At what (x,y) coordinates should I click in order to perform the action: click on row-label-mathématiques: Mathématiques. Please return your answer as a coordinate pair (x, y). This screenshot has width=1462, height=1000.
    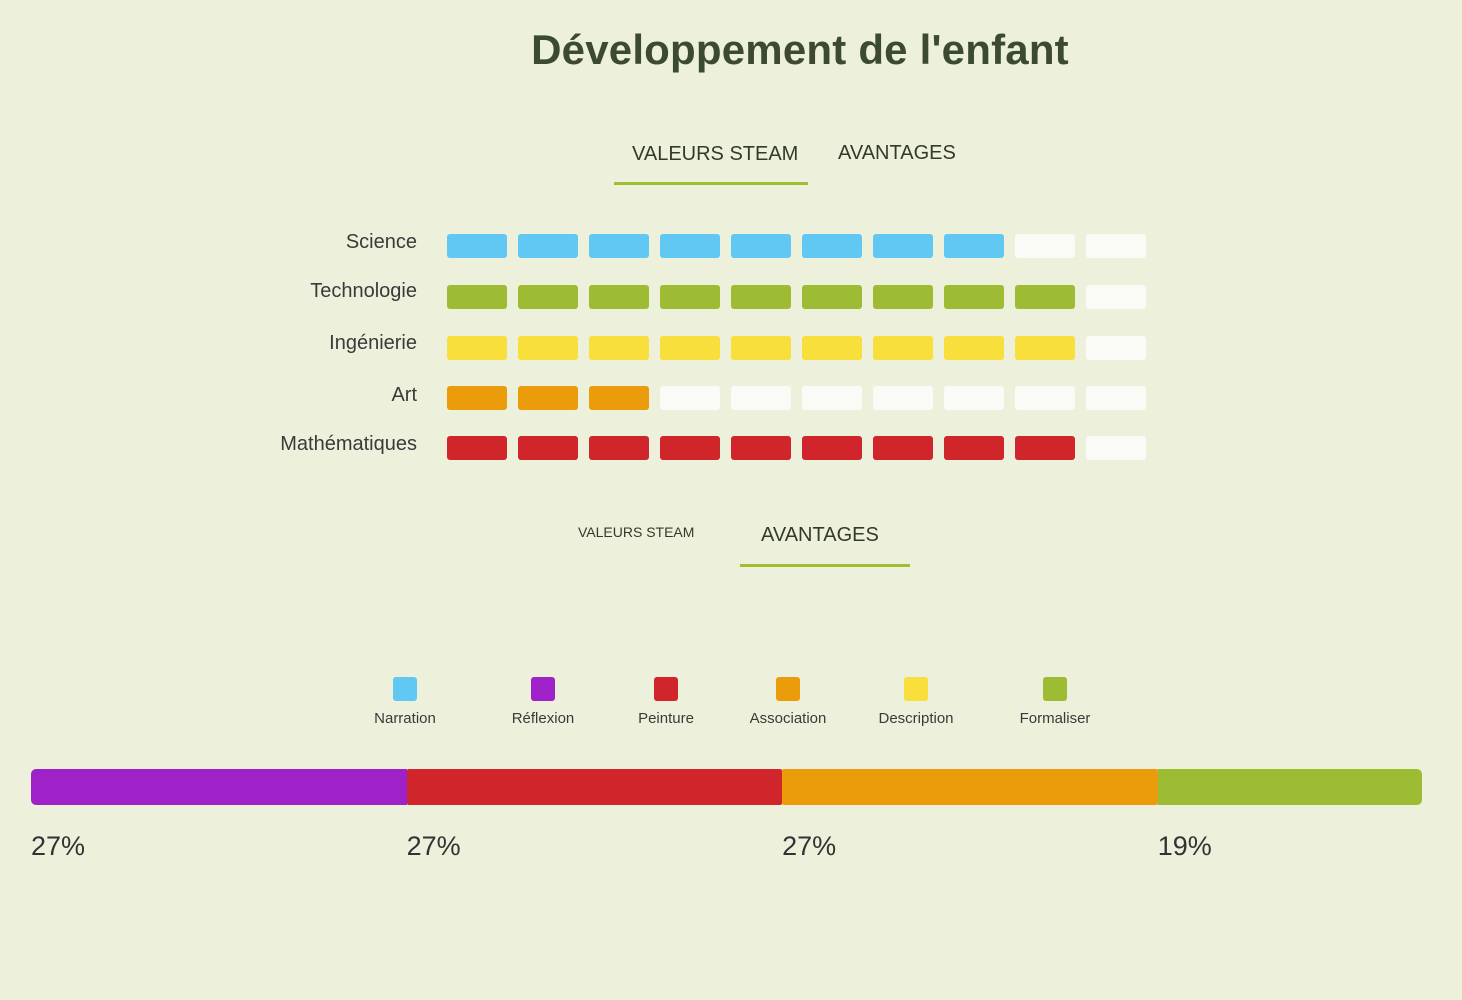
    Looking at the image, I should click on (348, 444).